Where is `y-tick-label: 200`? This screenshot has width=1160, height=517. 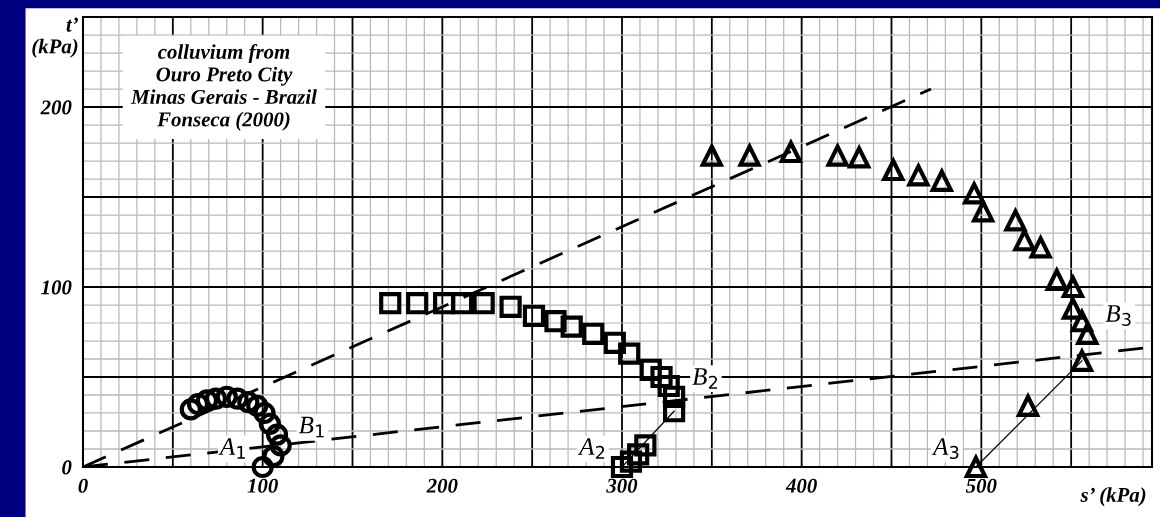 y-tick-label: 200 is located at coordinates (56, 107).